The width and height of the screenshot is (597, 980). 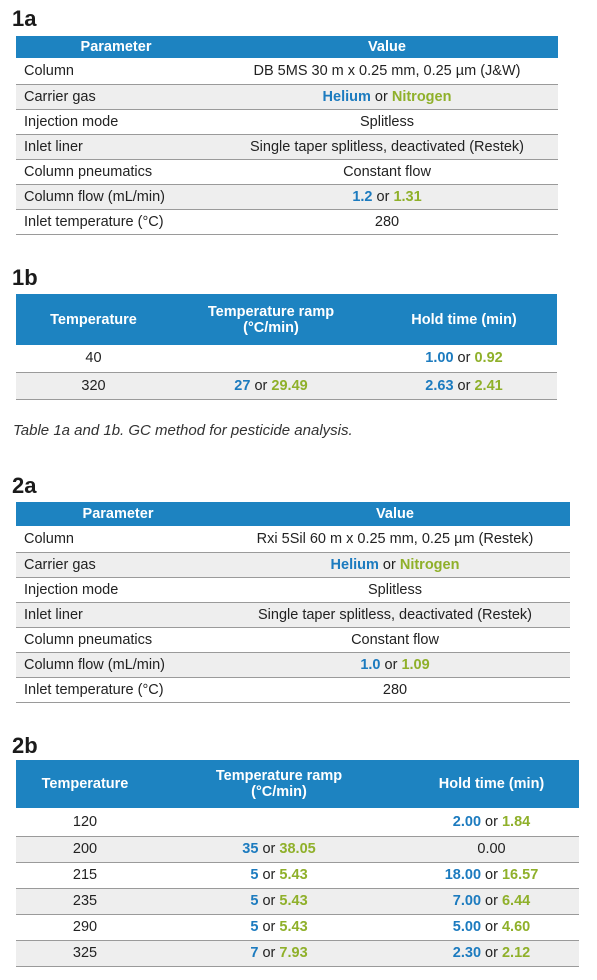 I want to click on blue-value: 7.00, so click(x=467, y=901).